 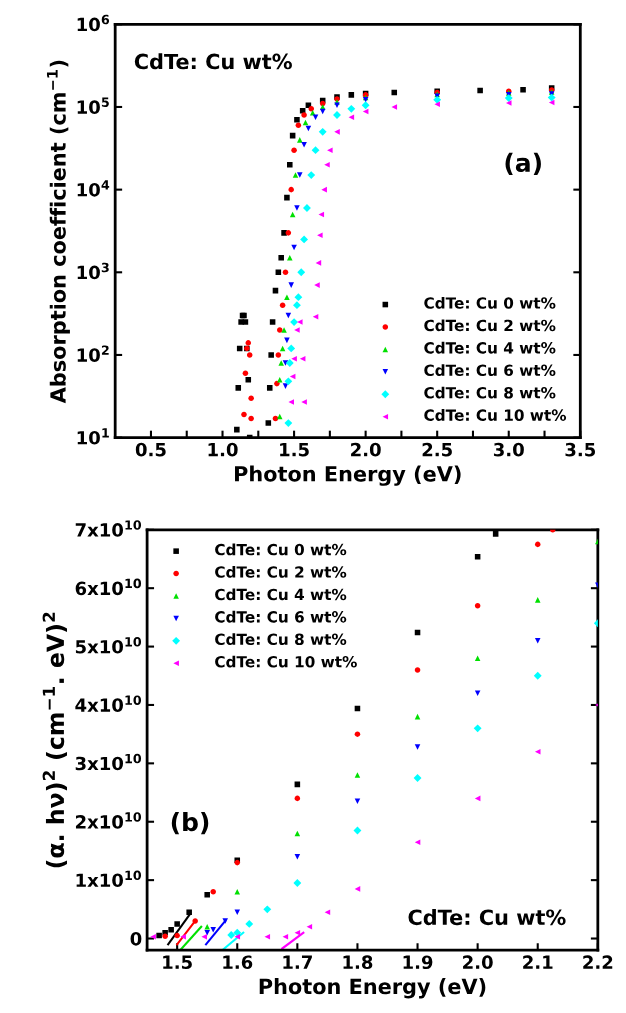 I want to click on annotation: (a), so click(x=523, y=164).